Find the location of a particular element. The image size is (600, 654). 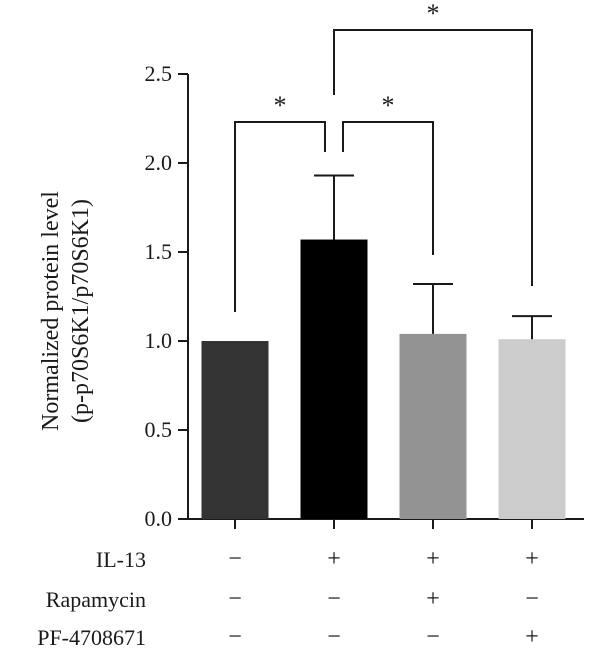

y-tick-label: 1.0 is located at coordinates (159, 340).